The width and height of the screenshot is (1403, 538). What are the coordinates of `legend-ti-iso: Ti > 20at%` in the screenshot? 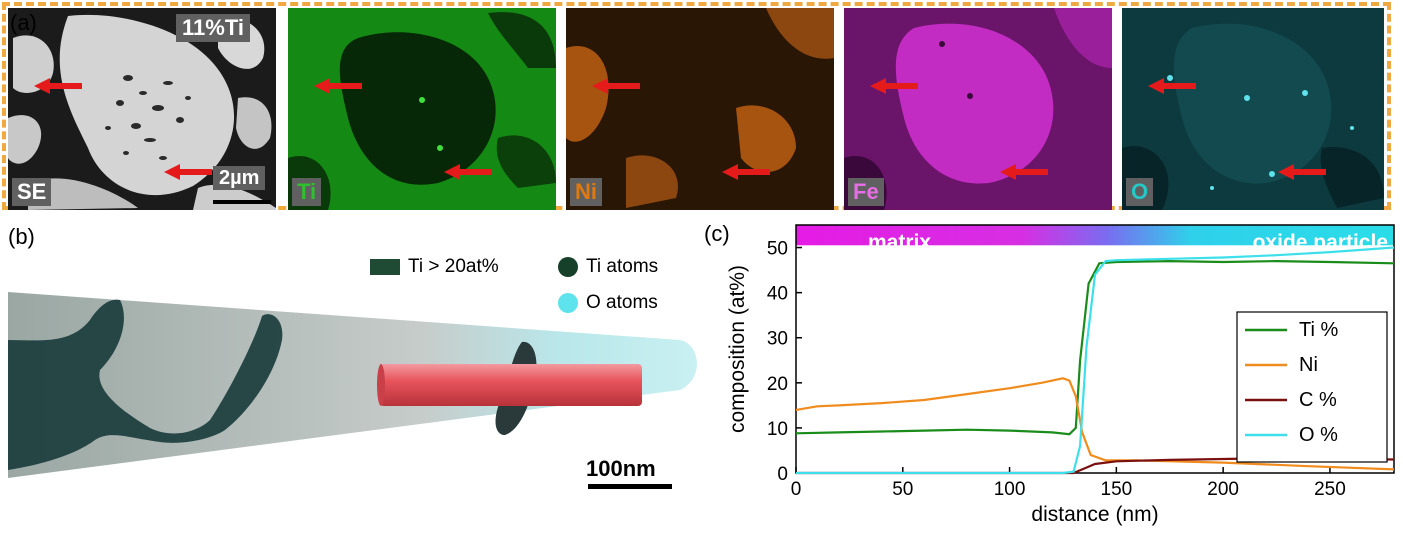 It's located at (434, 267).